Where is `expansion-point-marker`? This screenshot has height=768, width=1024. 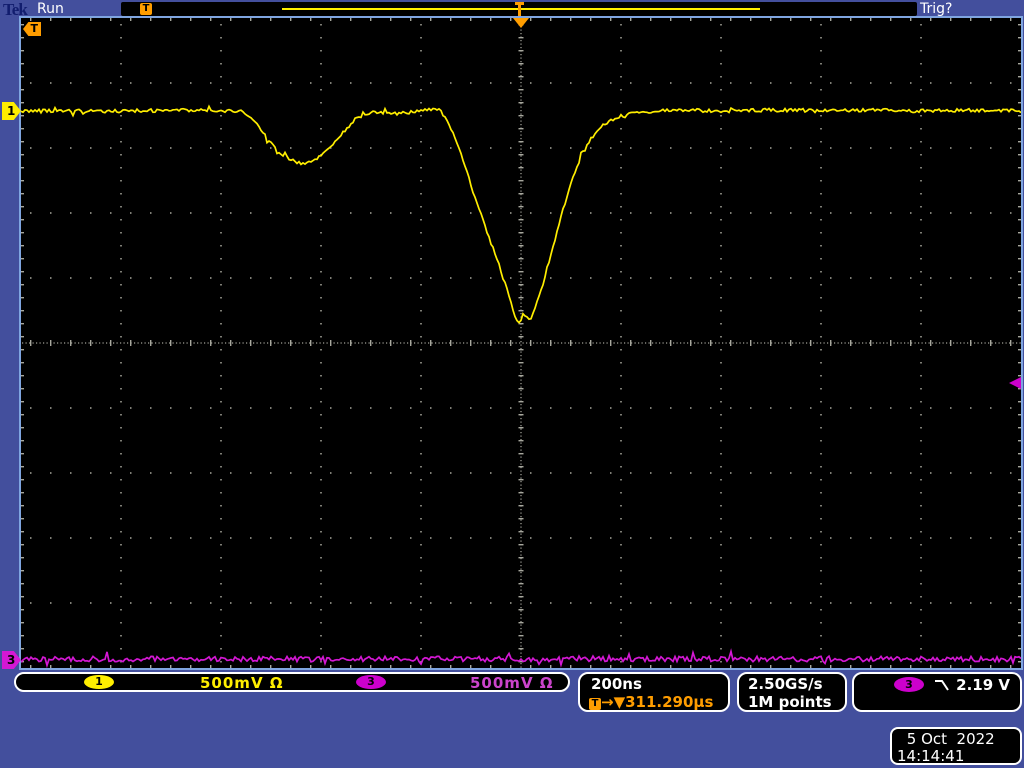
expansion-point-marker is located at coordinates (519, 9).